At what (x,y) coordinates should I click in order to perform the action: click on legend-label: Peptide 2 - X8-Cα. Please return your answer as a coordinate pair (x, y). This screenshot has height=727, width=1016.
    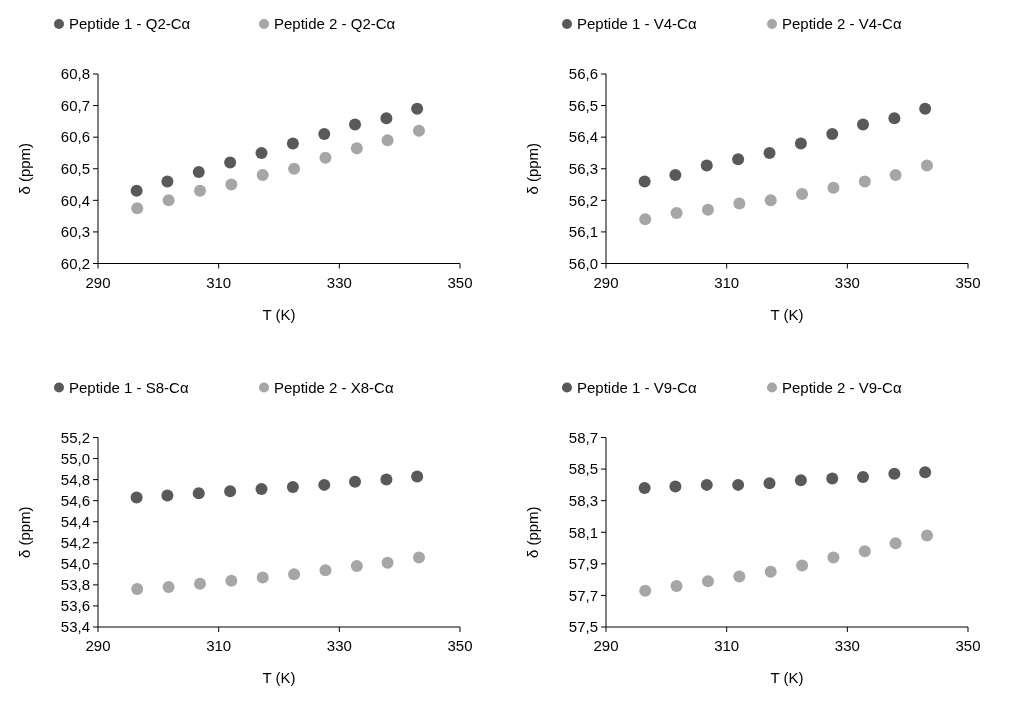
    Looking at the image, I should click on (334, 387).